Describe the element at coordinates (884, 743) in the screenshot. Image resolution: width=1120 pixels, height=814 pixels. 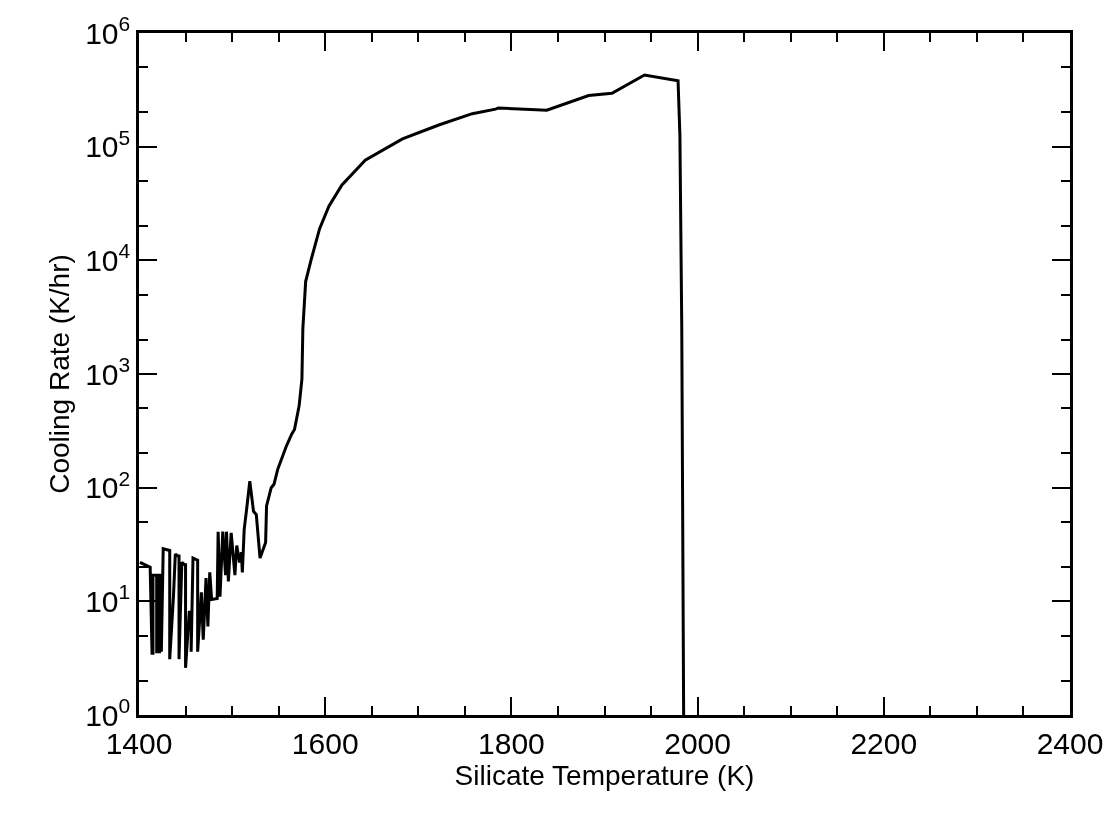
I see `x-tick-label: 2200` at that location.